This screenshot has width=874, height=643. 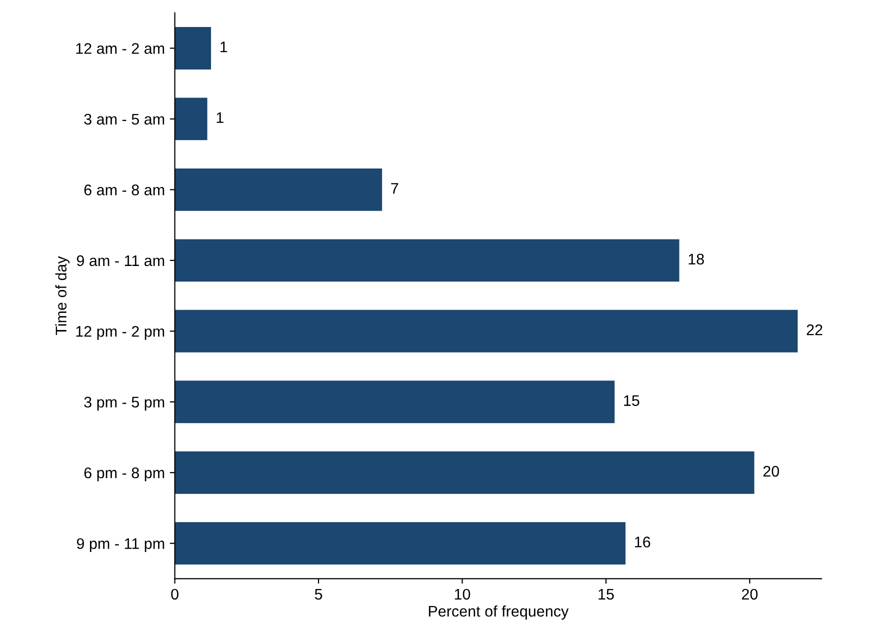 What do you see at coordinates (124, 190) in the screenshot?
I see `y-tick-label: 6 am - 8 am` at bounding box center [124, 190].